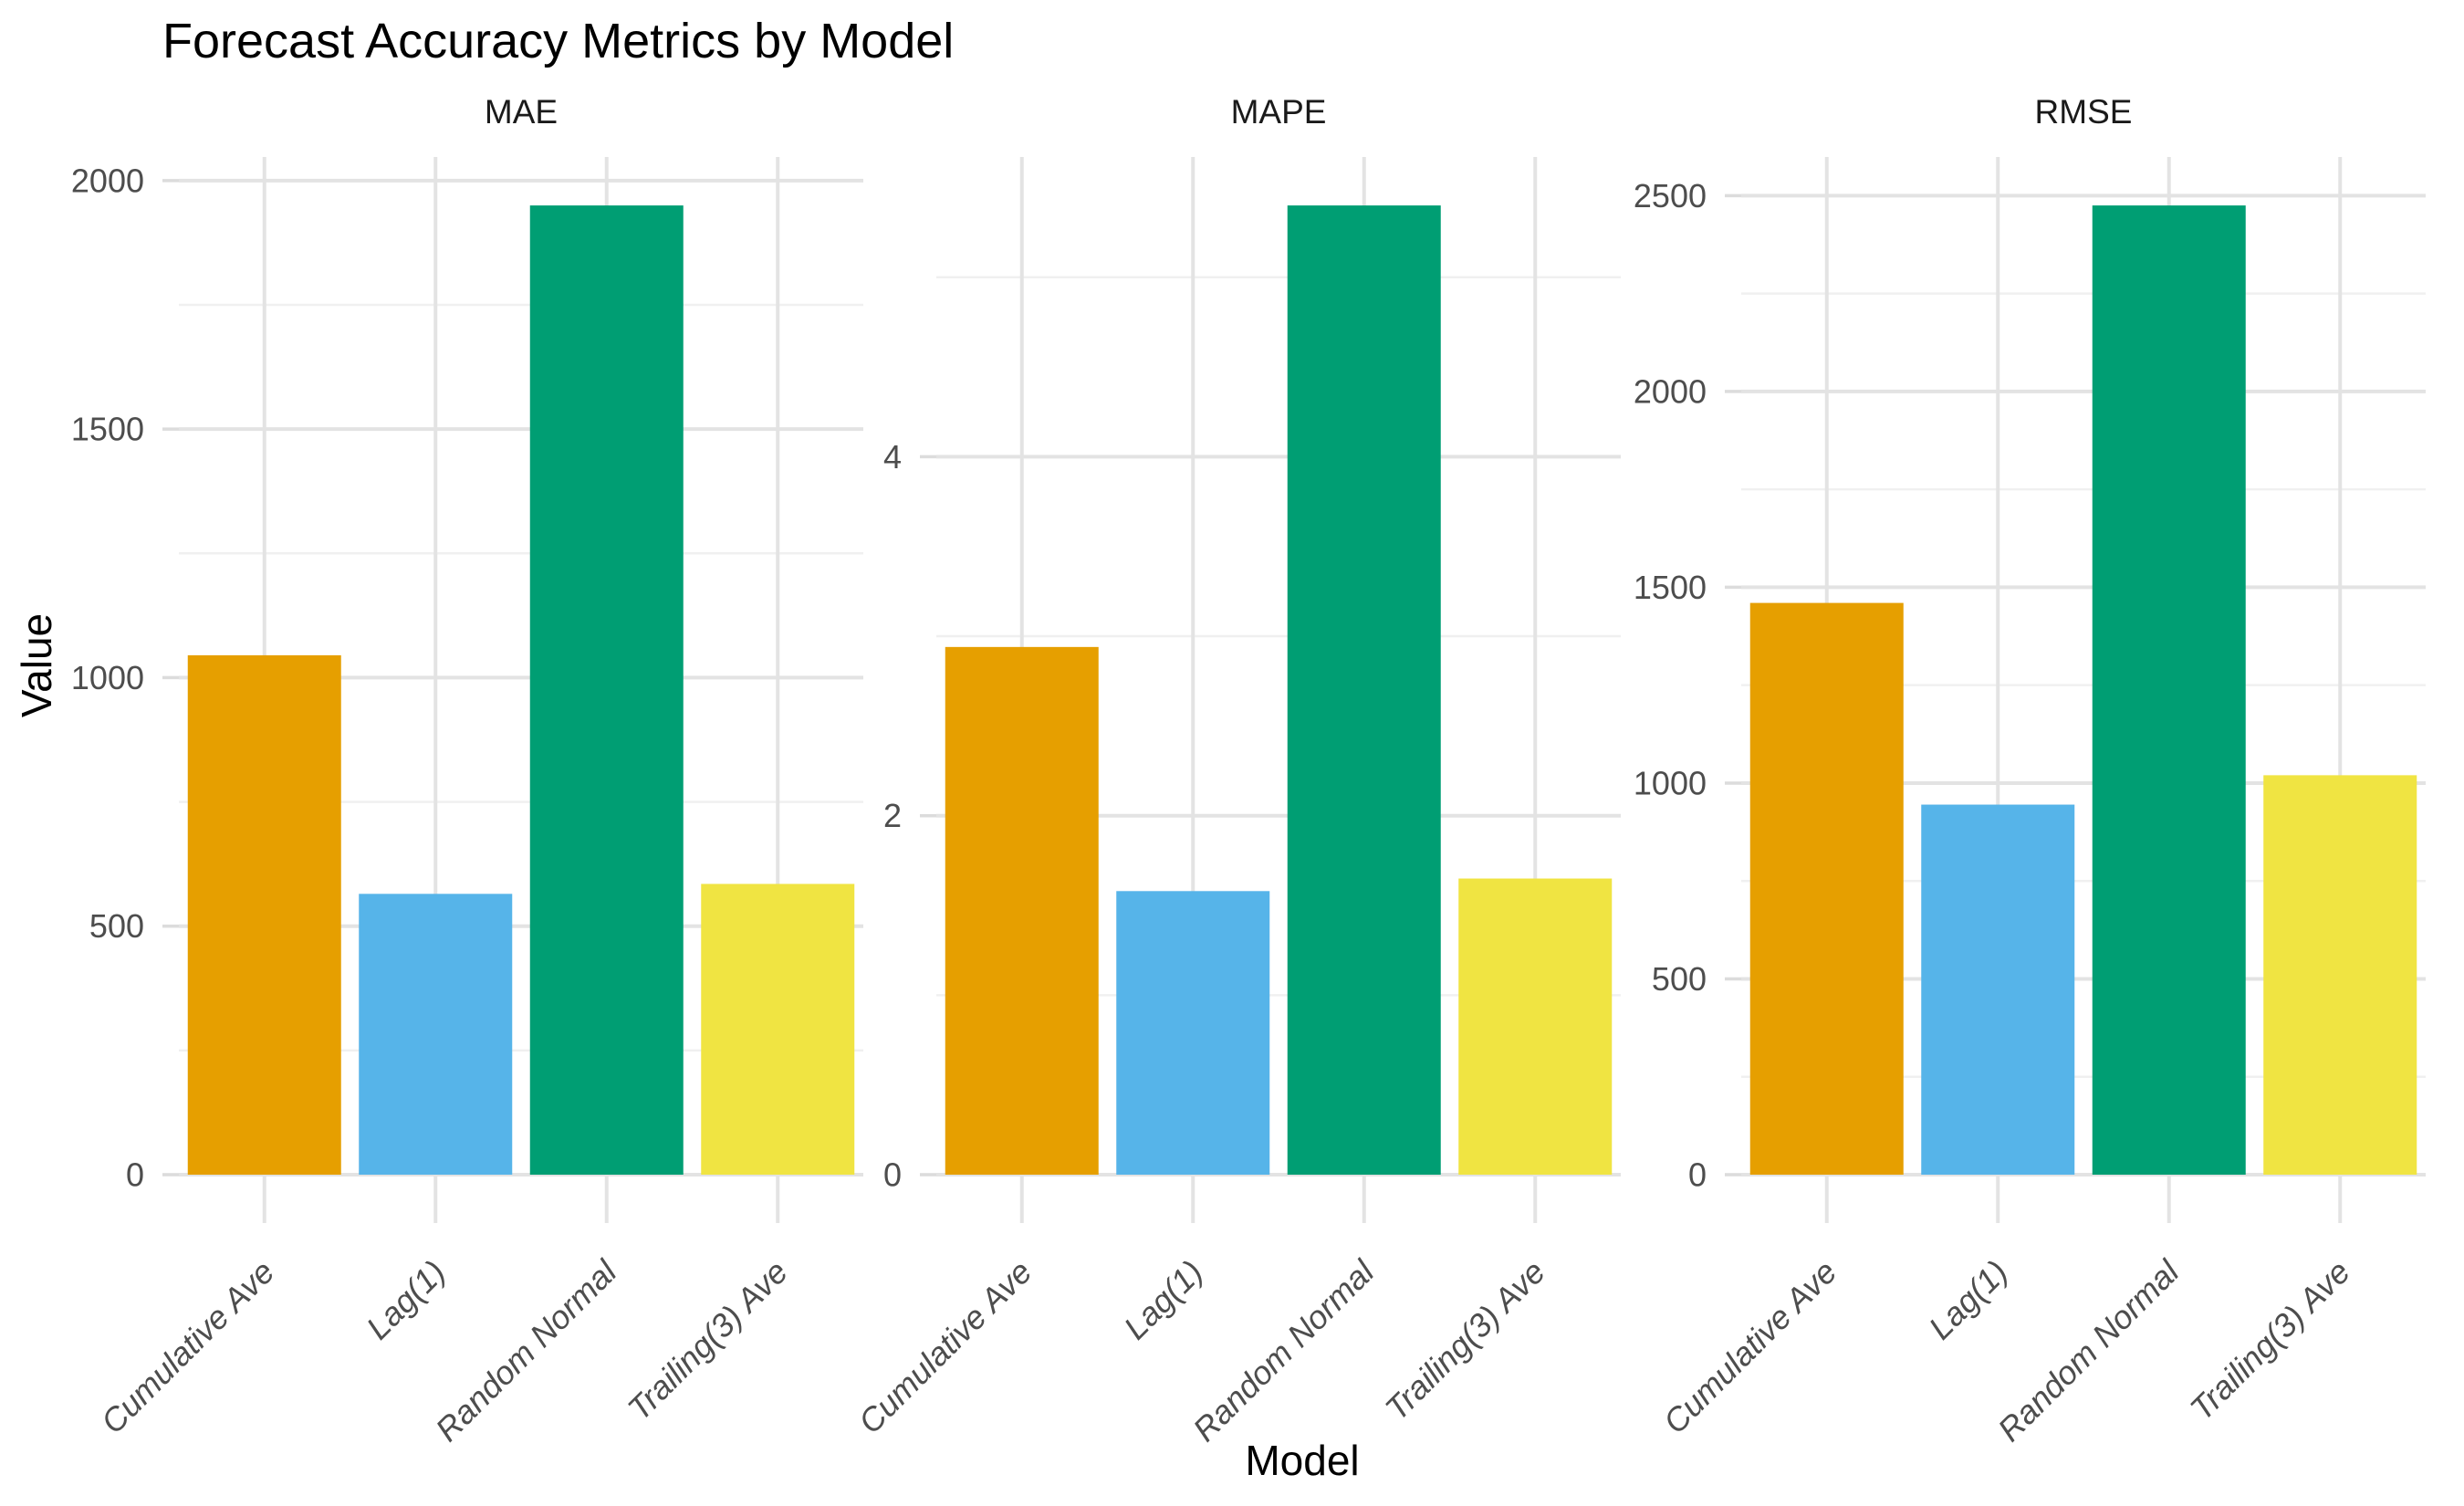  What do you see at coordinates (778, 1029) in the screenshot?
I see `bar-mae-trailing-3-ave` at bounding box center [778, 1029].